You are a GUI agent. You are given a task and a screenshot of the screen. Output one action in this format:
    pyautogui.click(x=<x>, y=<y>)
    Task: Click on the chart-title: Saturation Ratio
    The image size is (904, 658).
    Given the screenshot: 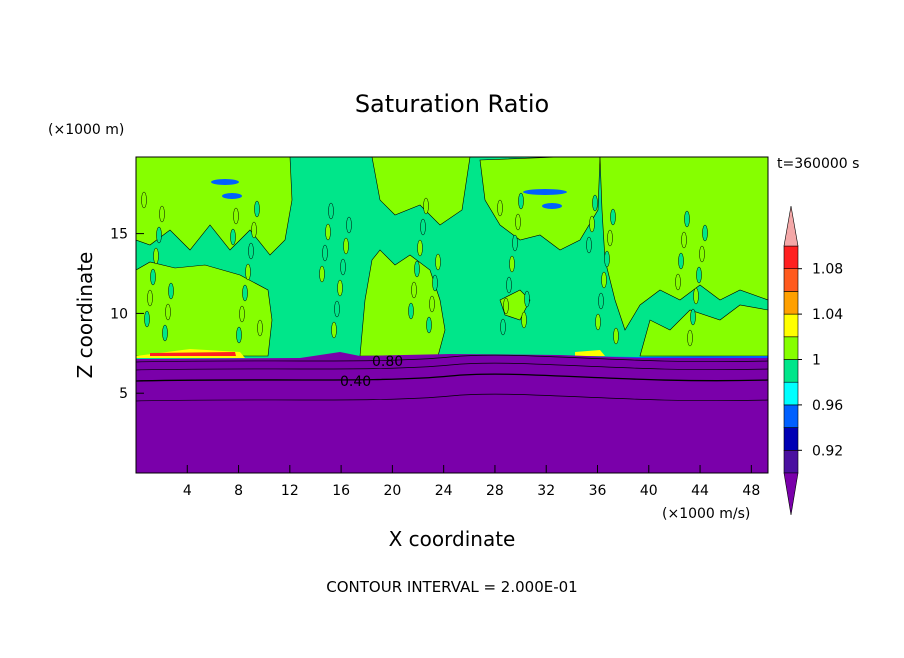 What is the action you would take?
    pyautogui.click(x=452, y=104)
    